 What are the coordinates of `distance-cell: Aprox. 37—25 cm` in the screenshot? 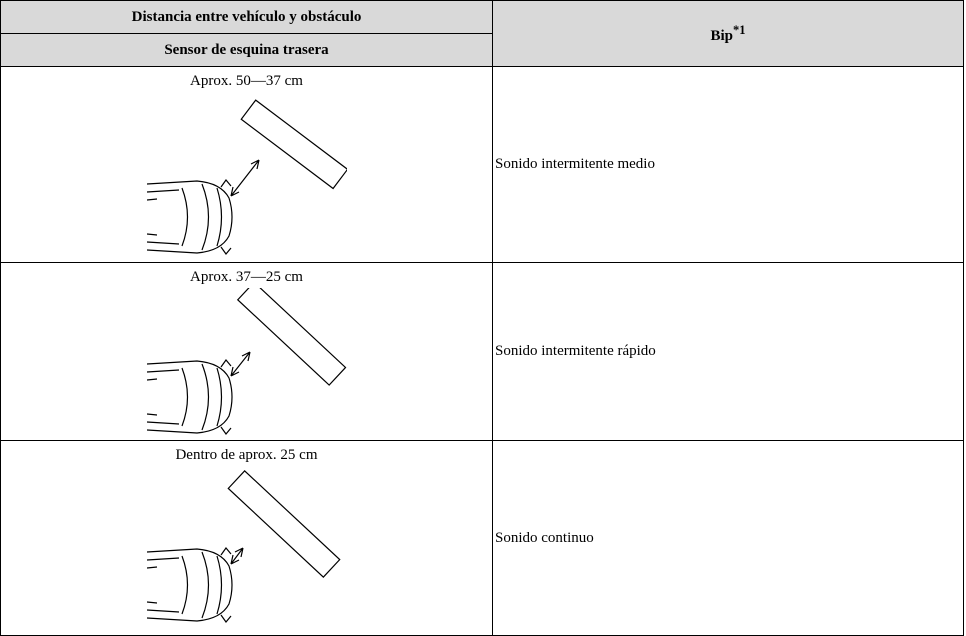 It's located at (246, 351).